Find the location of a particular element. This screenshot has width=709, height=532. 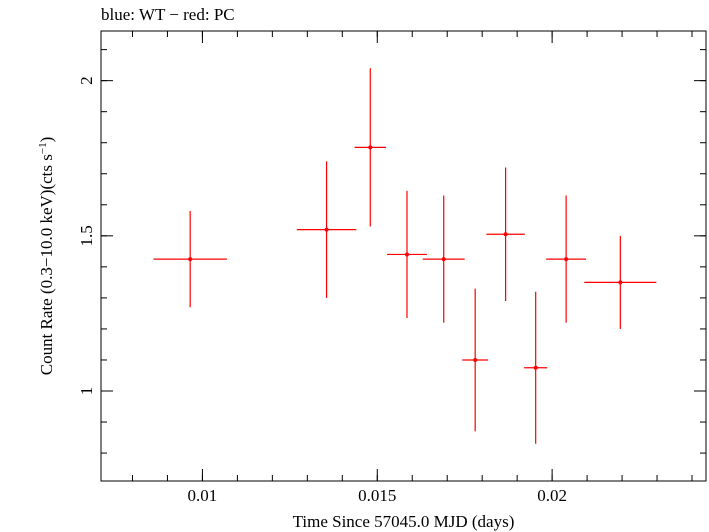

y-axis-label-end: ) is located at coordinates (46, 140).